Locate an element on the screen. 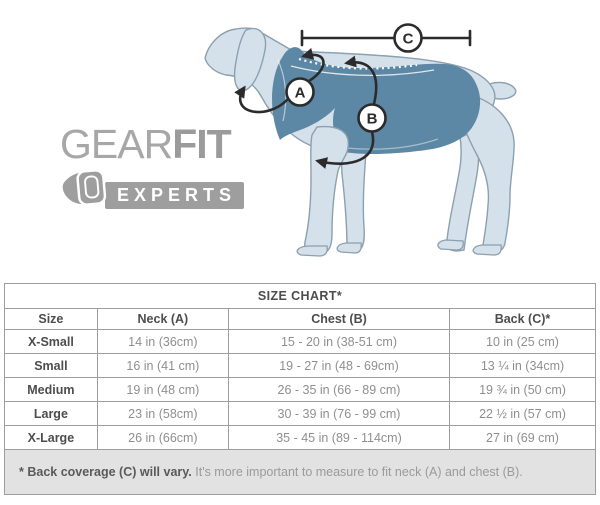  col-header-neck: Neck (A) is located at coordinates (162, 319).